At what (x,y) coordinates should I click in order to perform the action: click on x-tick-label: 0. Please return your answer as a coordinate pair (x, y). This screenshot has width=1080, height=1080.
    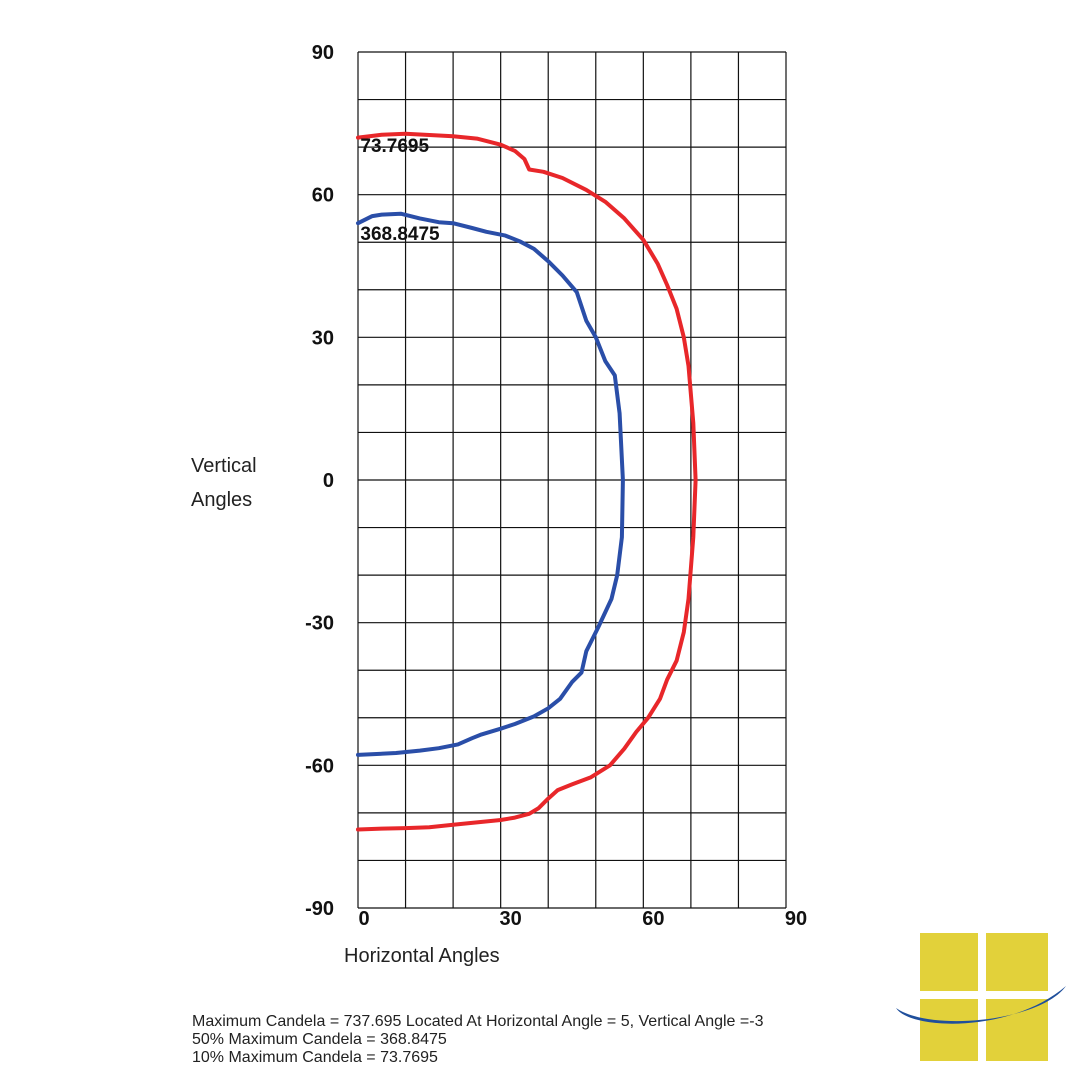
    Looking at the image, I should click on (363, 919).